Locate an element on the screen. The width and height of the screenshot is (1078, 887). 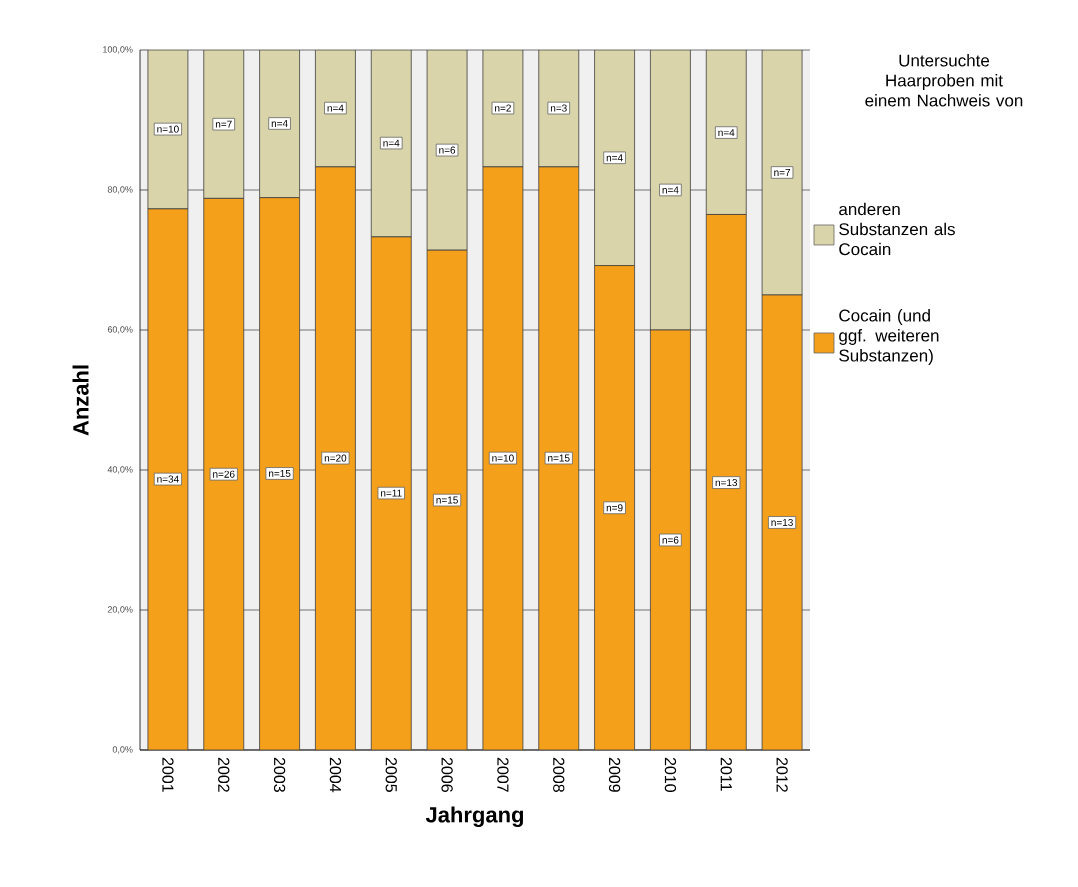
x-tick-label: 2006 is located at coordinates (447, 774).